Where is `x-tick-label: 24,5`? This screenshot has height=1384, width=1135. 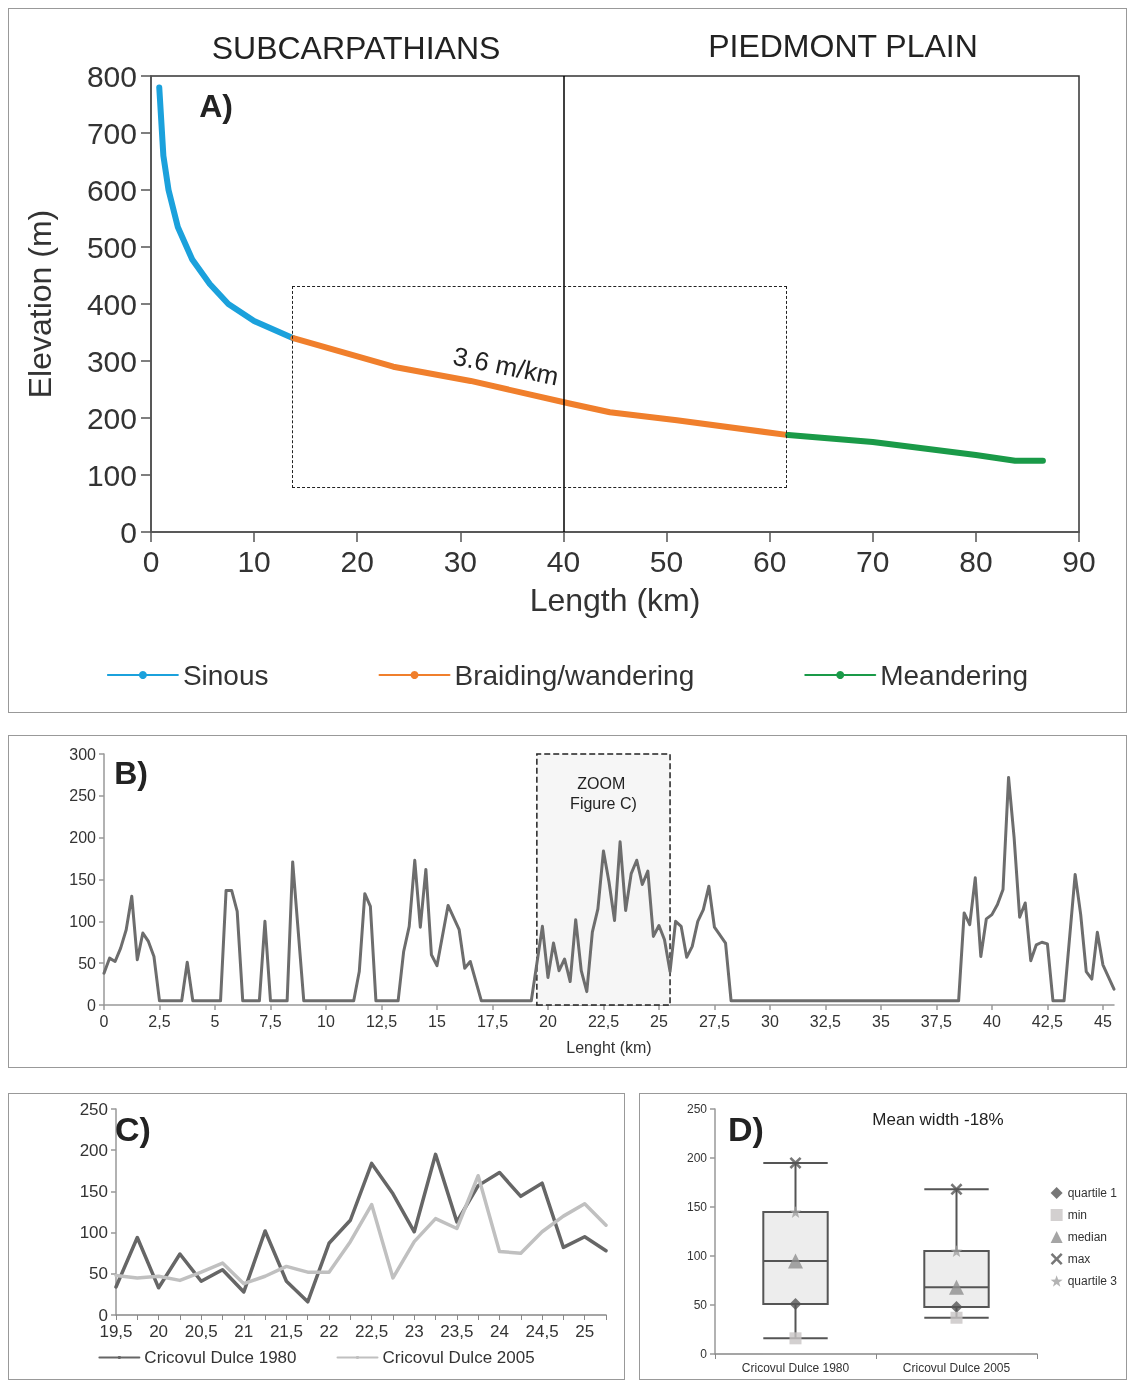 x-tick-label: 24,5 is located at coordinates (542, 1331).